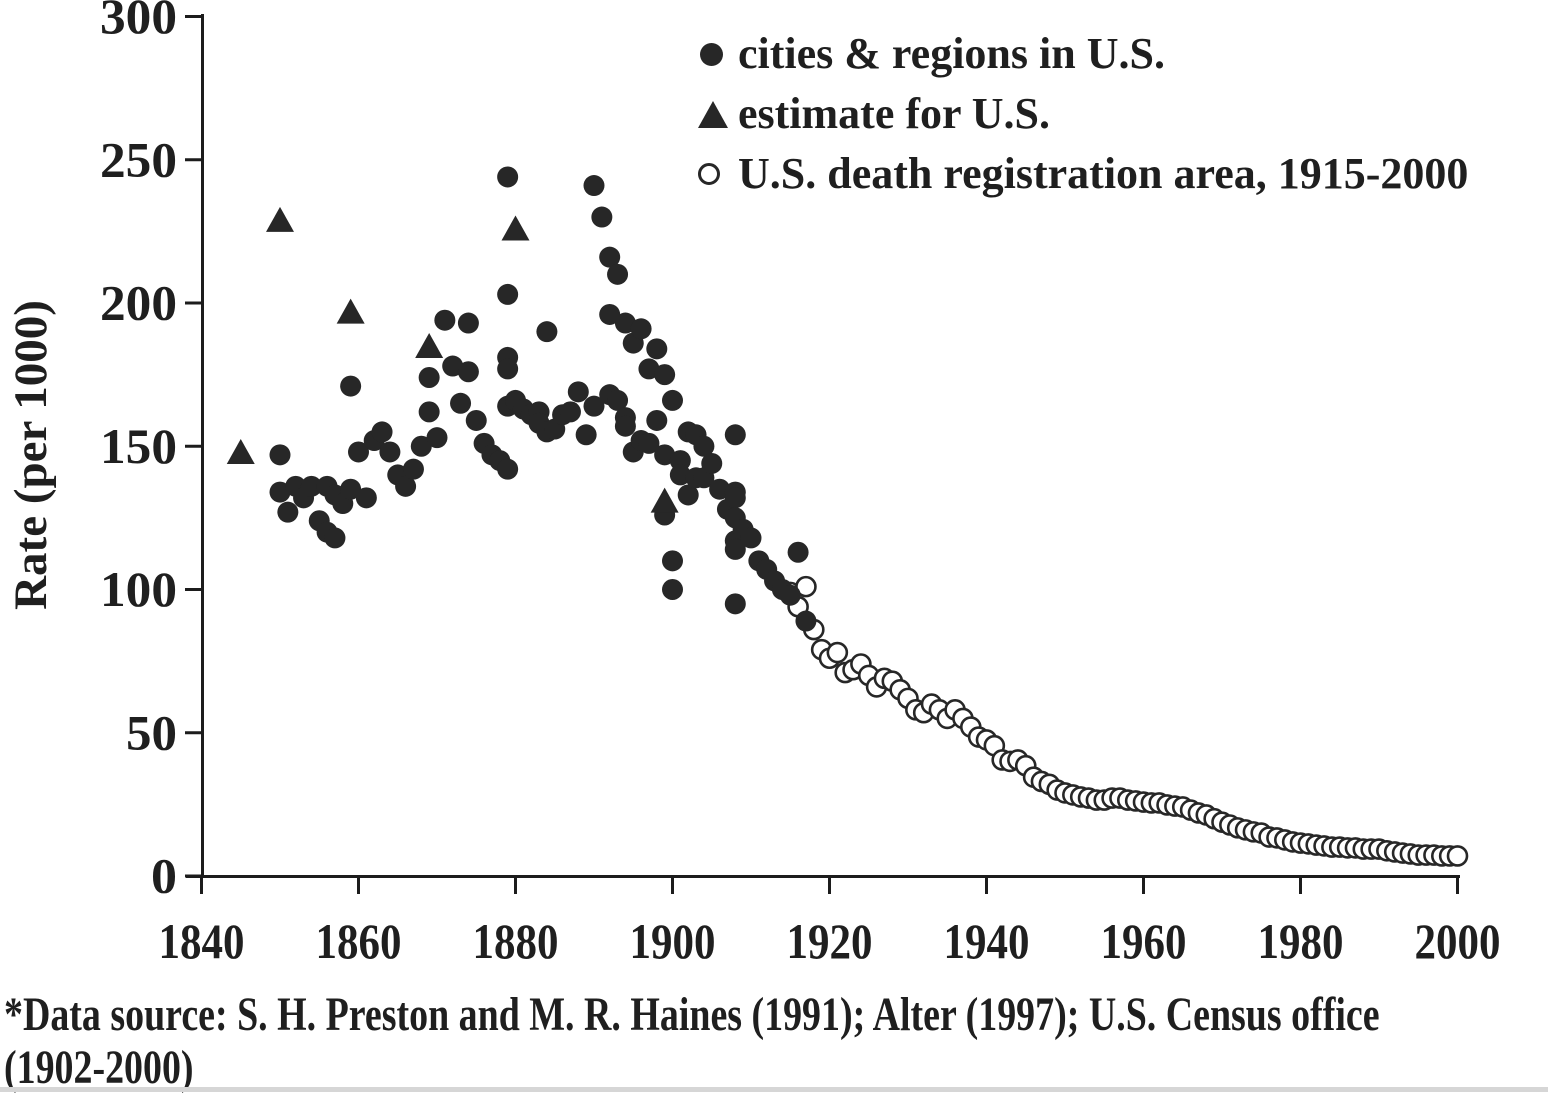 The image size is (1548, 1094). Describe the element at coordinates (516, 941) in the screenshot. I see `x-tick-label: 1880` at that location.